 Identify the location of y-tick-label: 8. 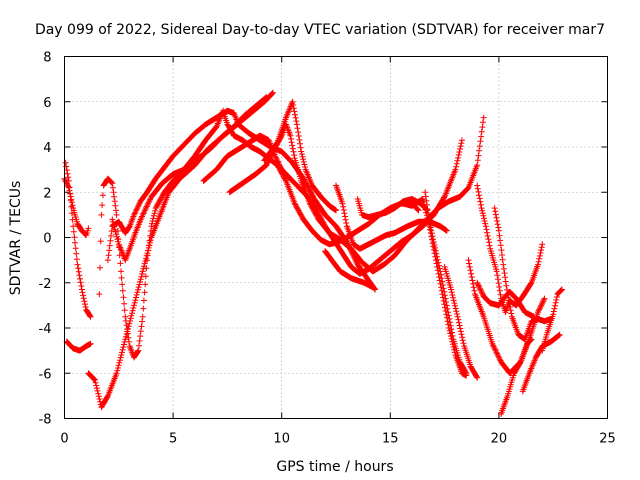
(47, 58).